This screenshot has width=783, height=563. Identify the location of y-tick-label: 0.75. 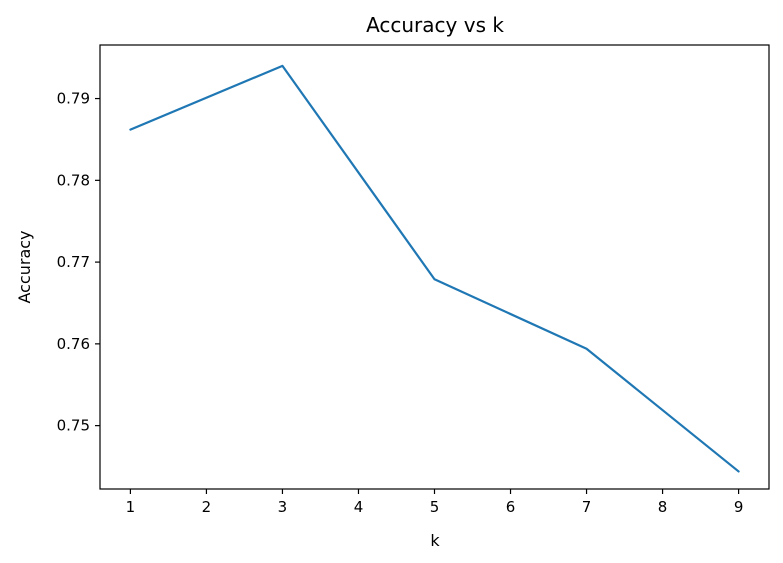
(73, 426).